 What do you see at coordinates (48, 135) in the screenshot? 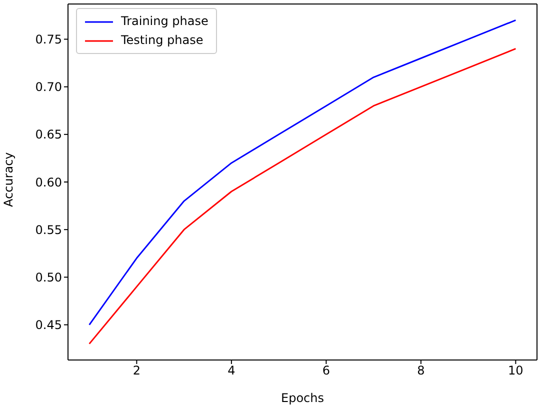
I see `y-tick-label: 0.65` at bounding box center [48, 135].